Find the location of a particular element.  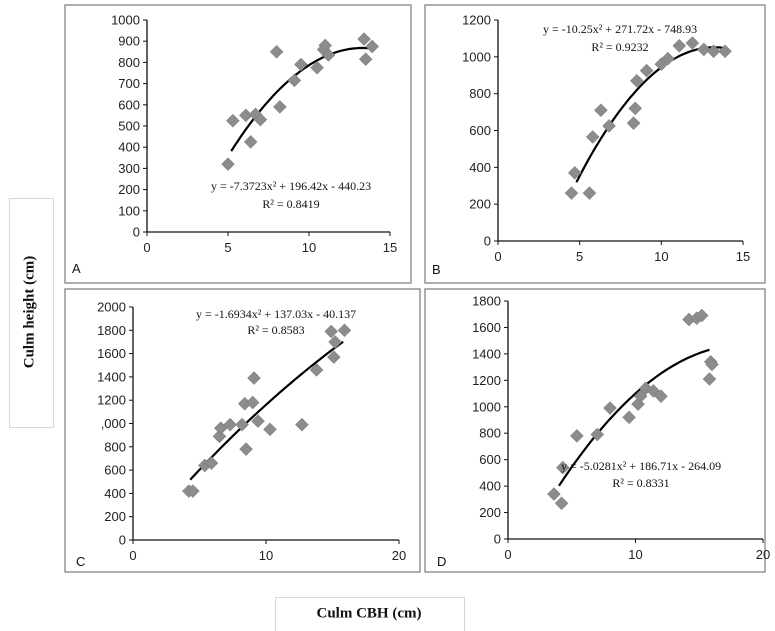

panel-c-y-tick-label: 0 is located at coordinates (122, 540).